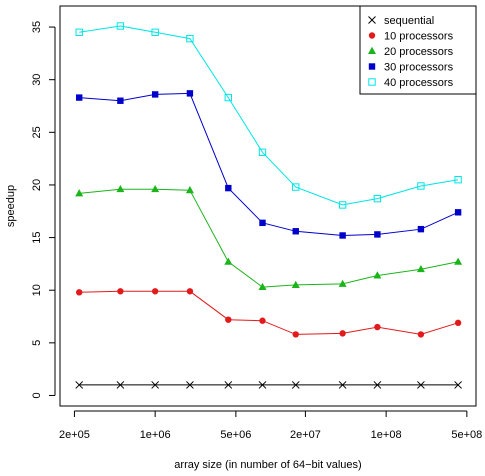 The width and height of the screenshot is (485, 476). What do you see at coordinates (11, 206) in the screenshot?
I see `y-axis-title: speedup` at bounding box center [11, 206].